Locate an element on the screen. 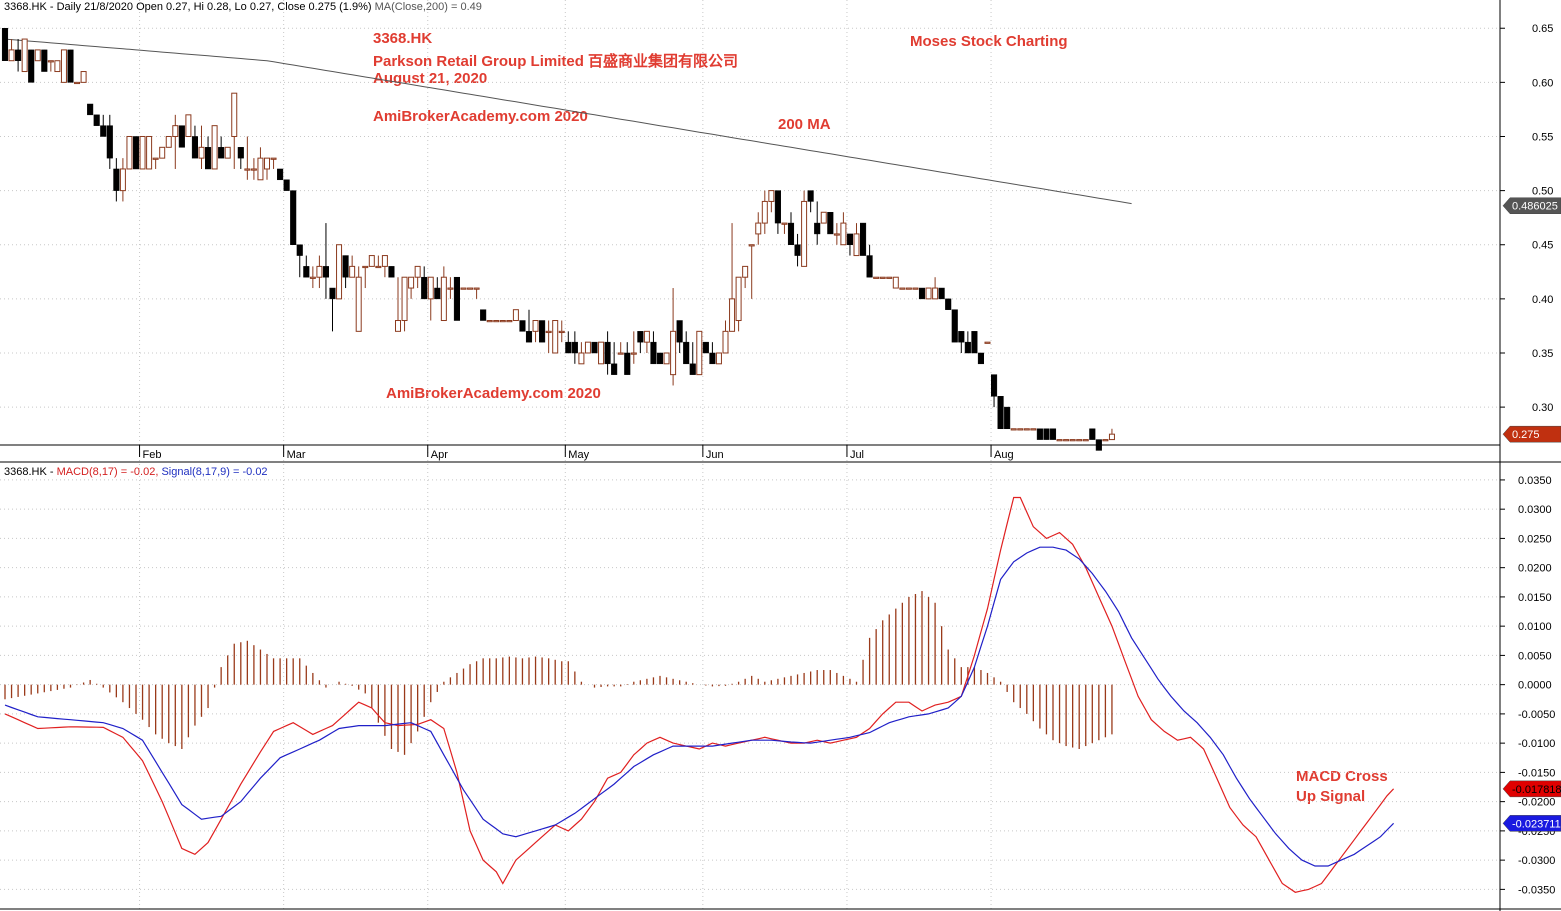  price-header-ma: MA(Close,200) = 0.49 is located at coordinates (428, 7).